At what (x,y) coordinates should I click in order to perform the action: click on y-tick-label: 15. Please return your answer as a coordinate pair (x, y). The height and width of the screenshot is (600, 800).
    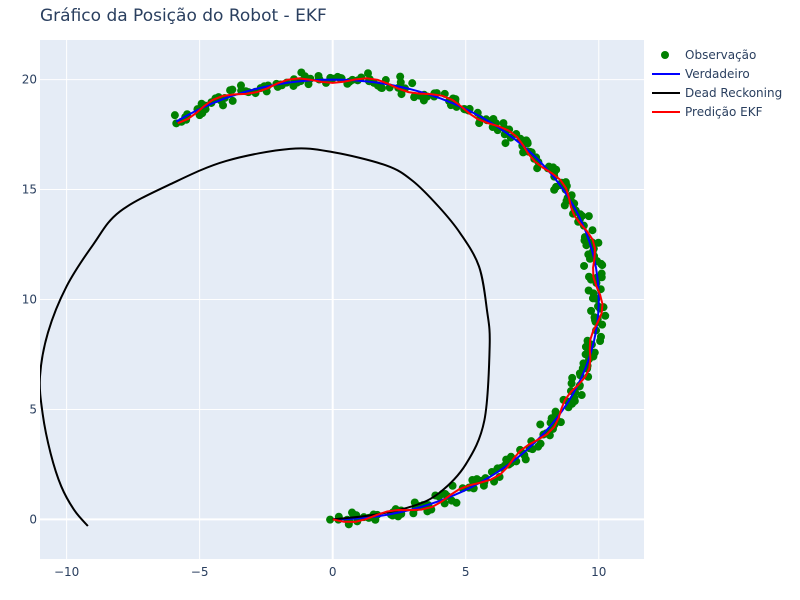
    Looking at the image, I should click on (29, 190).